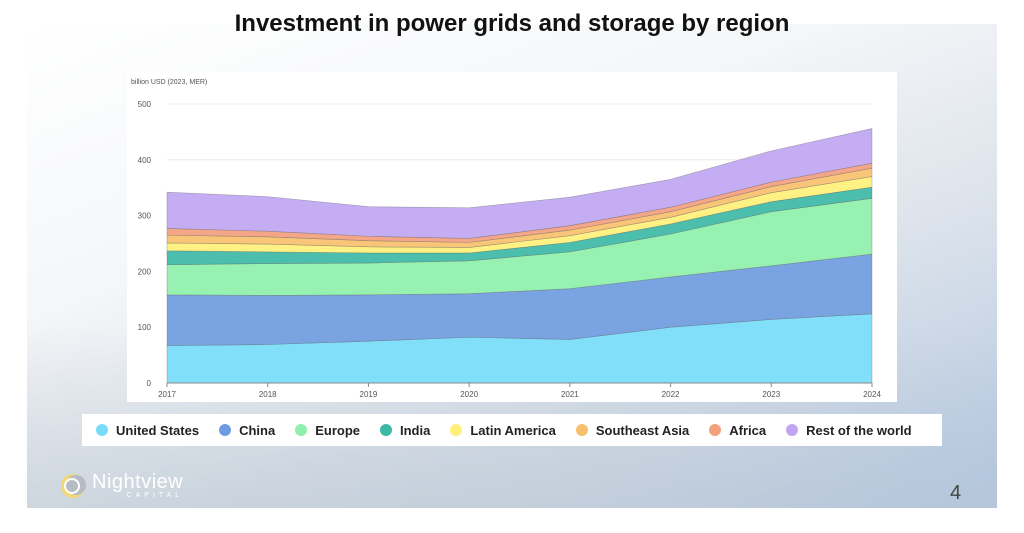 The height and width of the screenshot is (533, 1024). I want to click on legend-item-africa: Africa, so click(737, 430).